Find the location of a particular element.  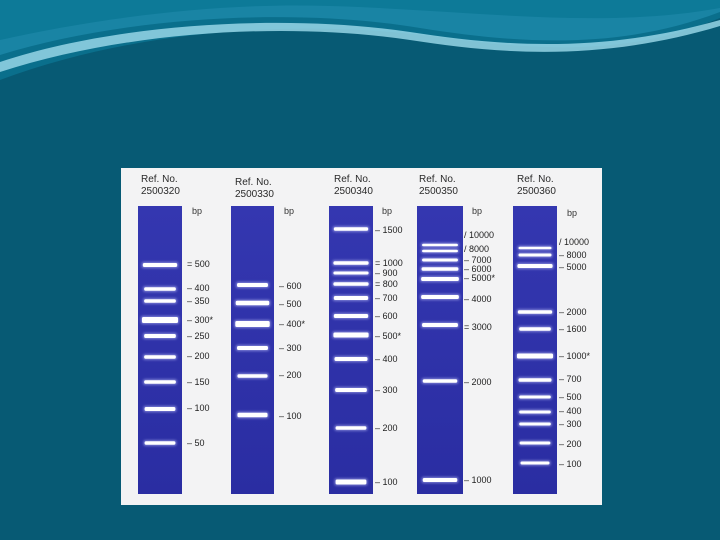

marker-label: – 1500 is located at coordinates (389, 230).